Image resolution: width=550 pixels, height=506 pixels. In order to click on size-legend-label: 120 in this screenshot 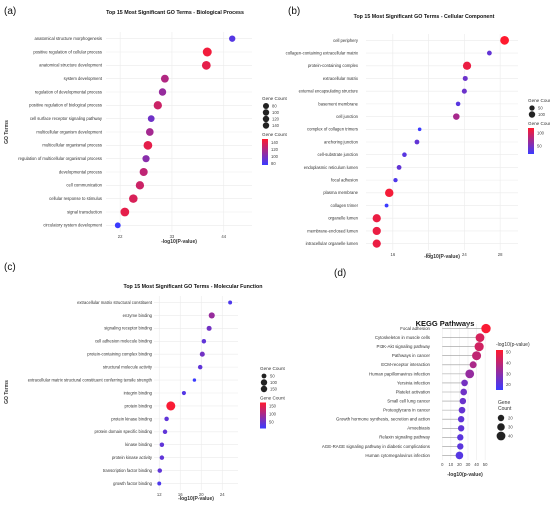, I will do `click(276, 119)`.